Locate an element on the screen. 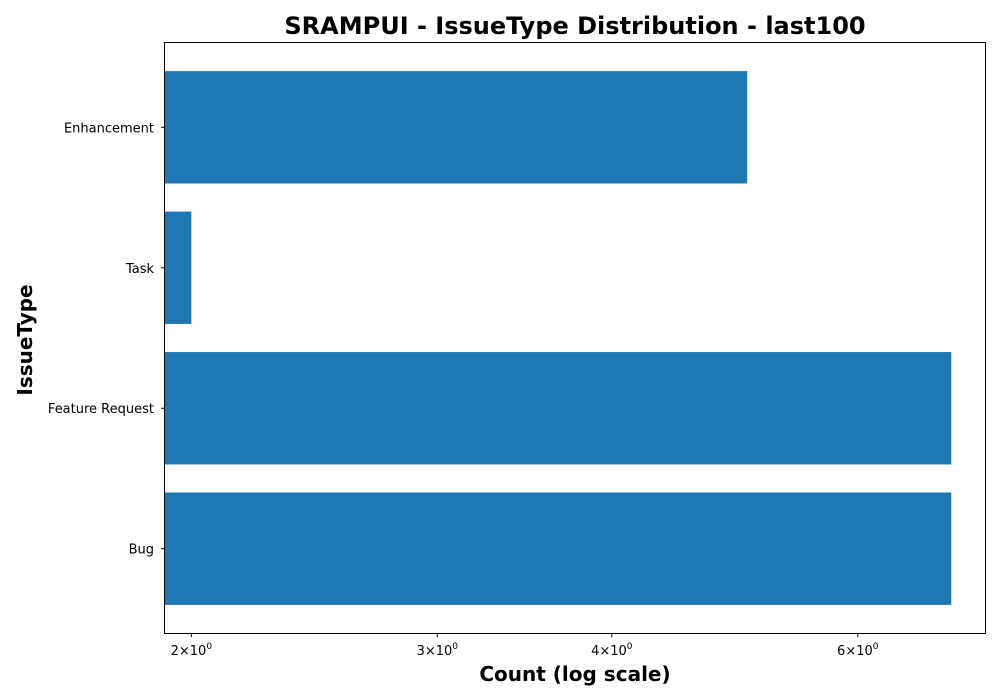  y-tick-label: Feature Request is located at coordinates (101, 409).